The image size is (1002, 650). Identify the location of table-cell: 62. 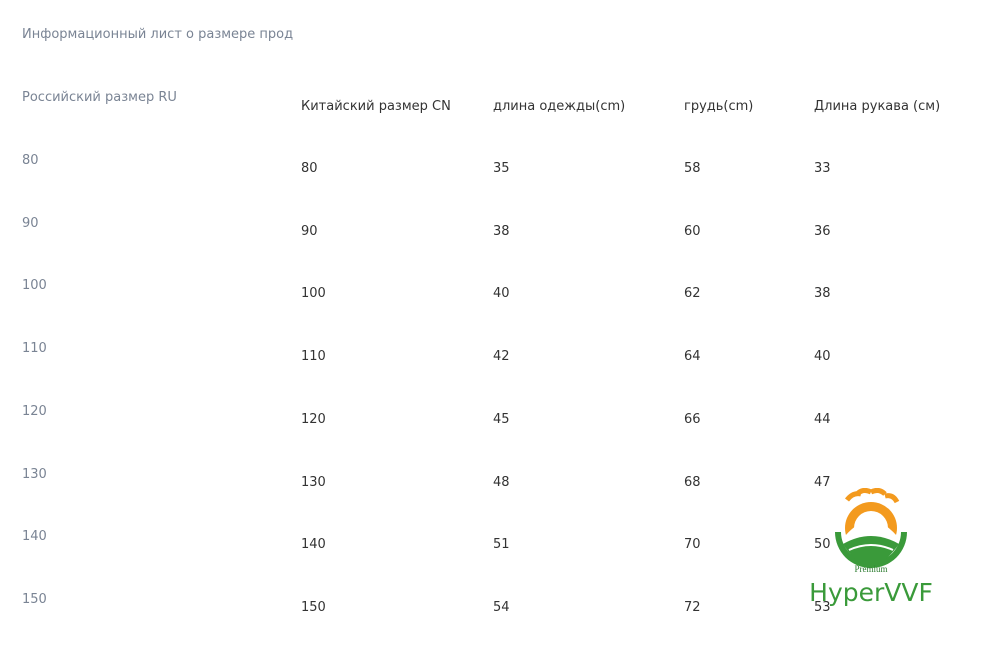
(692, 294).